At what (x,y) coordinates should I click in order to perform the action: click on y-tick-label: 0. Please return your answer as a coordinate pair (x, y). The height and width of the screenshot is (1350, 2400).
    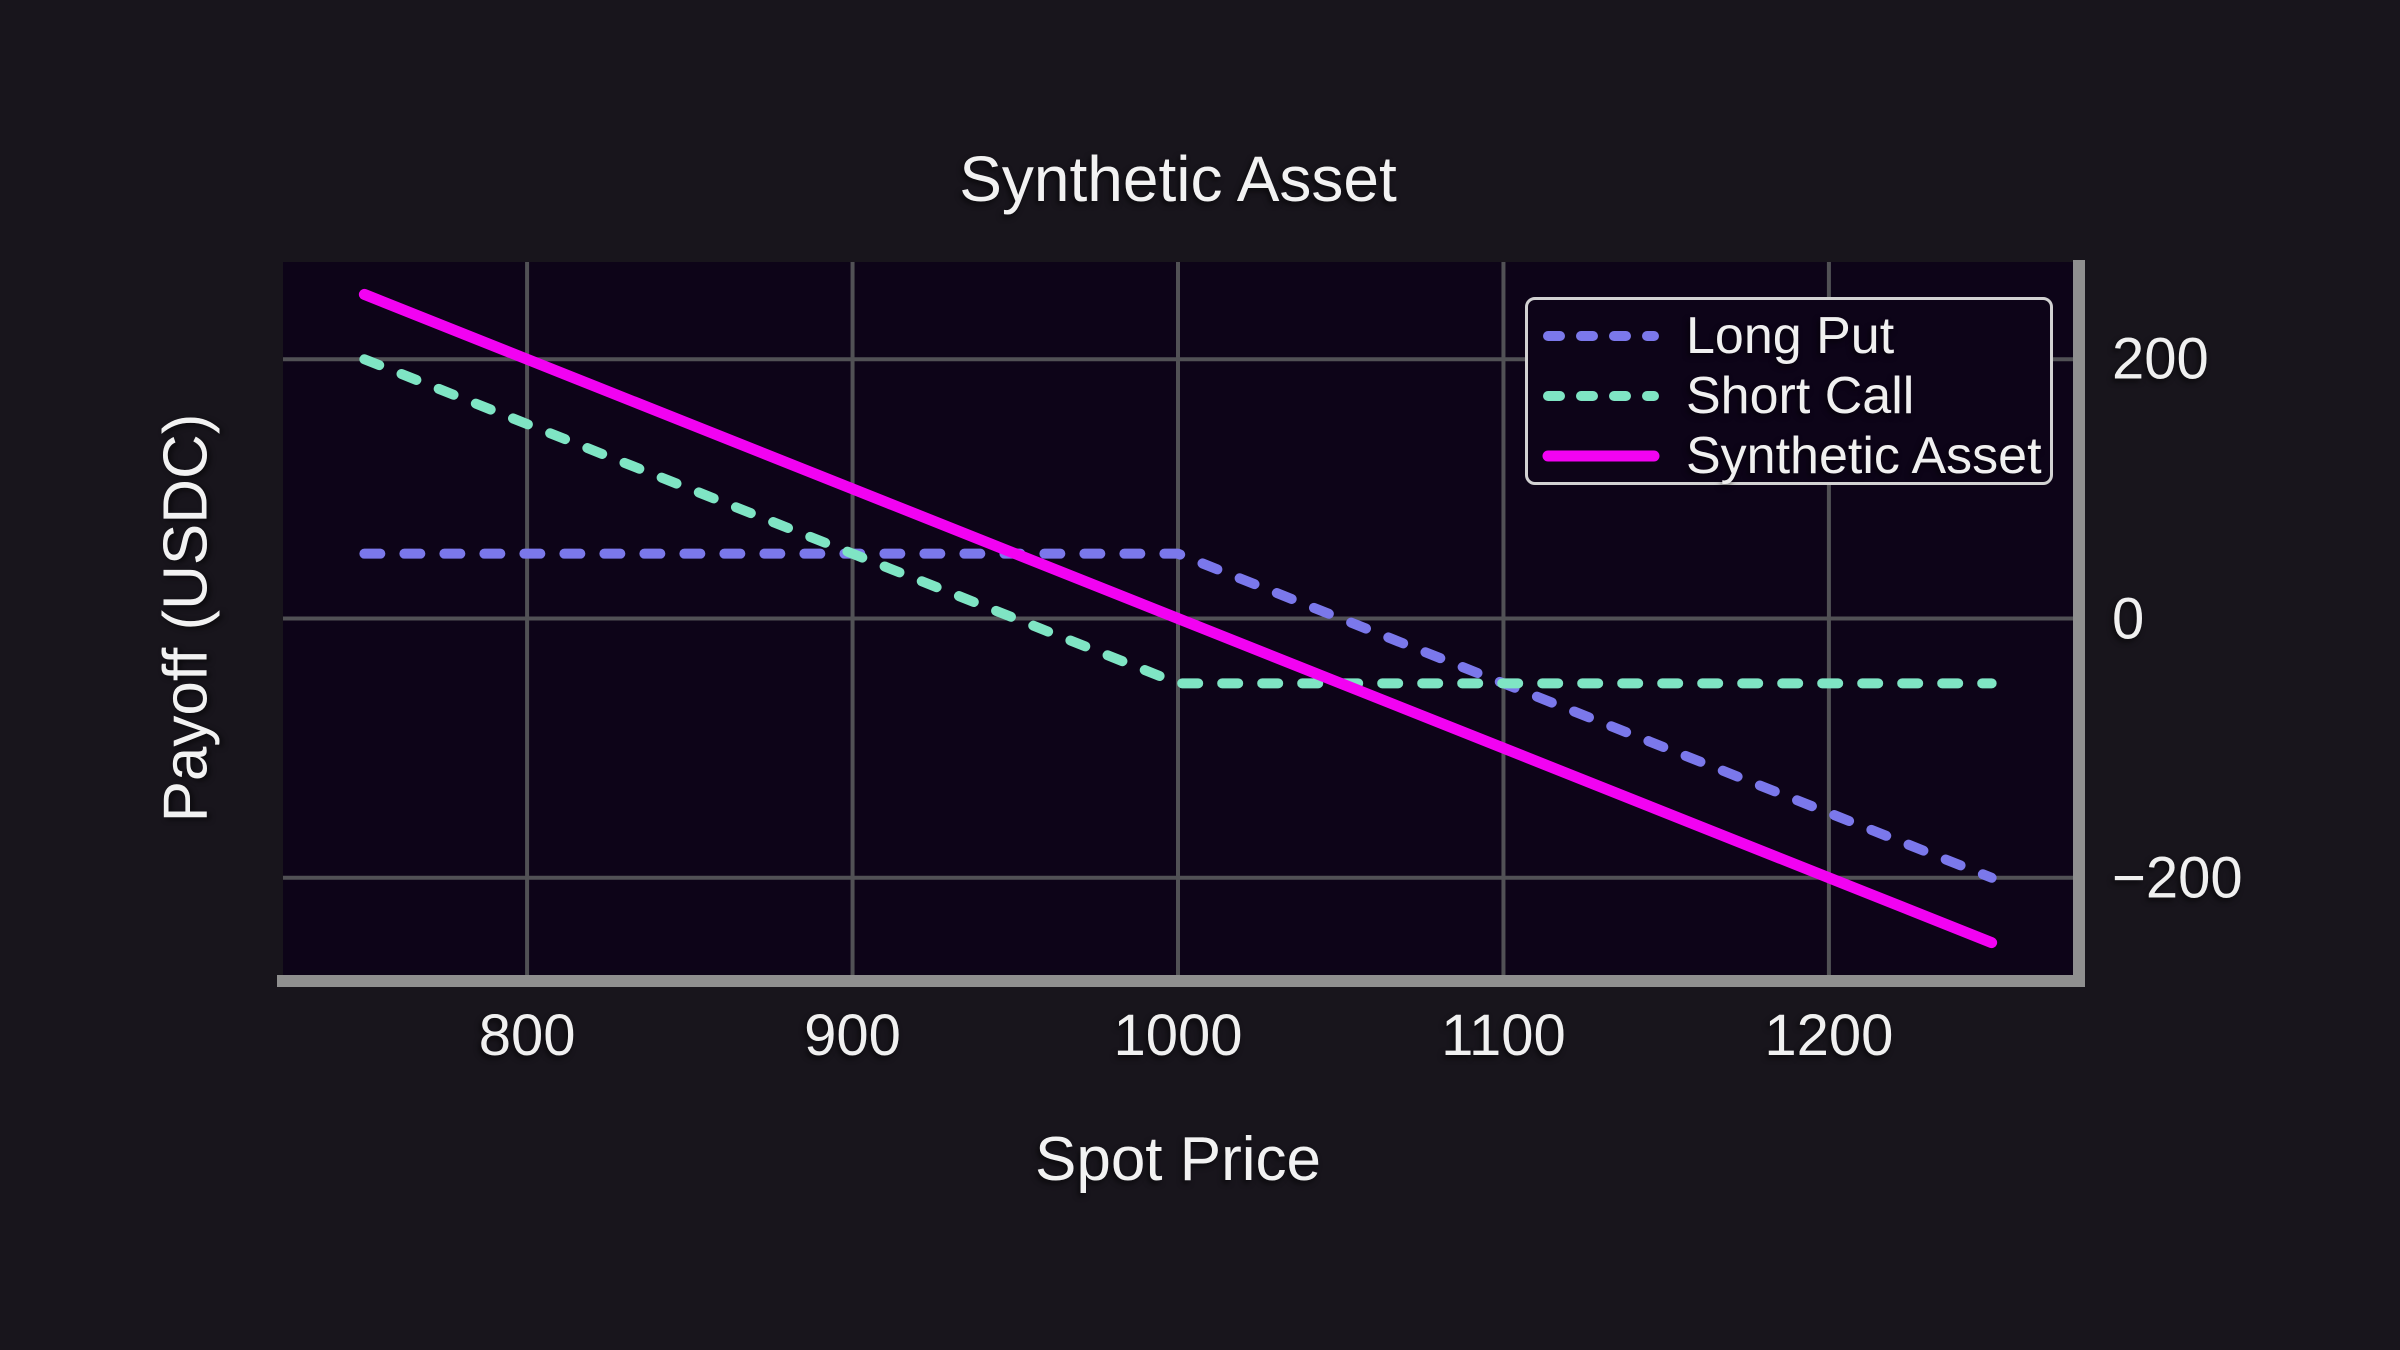
    Looking at the image, I should click on (2128, 618).